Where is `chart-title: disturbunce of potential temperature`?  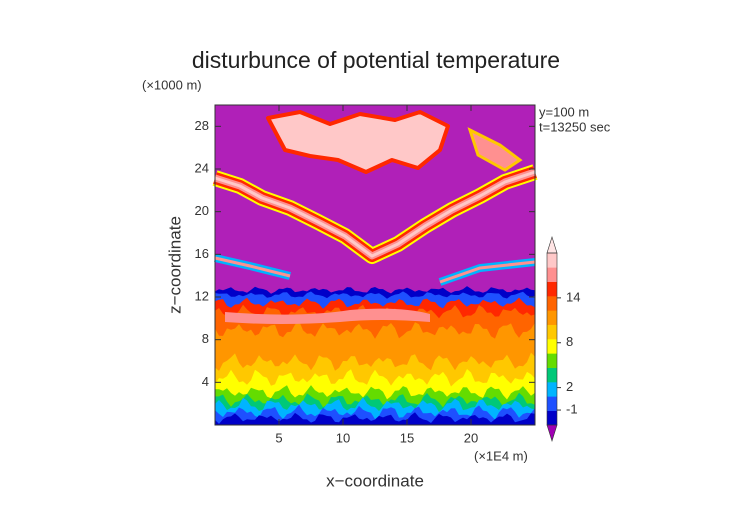
chart-title: disturbunce of potential temperature is located at coordinates (376, 60).